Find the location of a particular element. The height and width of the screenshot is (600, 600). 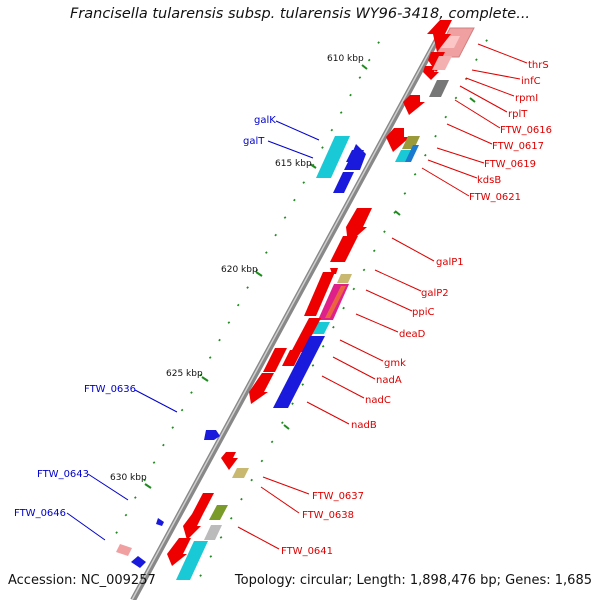

gene-ppiC is located at coordinates (319, 294).